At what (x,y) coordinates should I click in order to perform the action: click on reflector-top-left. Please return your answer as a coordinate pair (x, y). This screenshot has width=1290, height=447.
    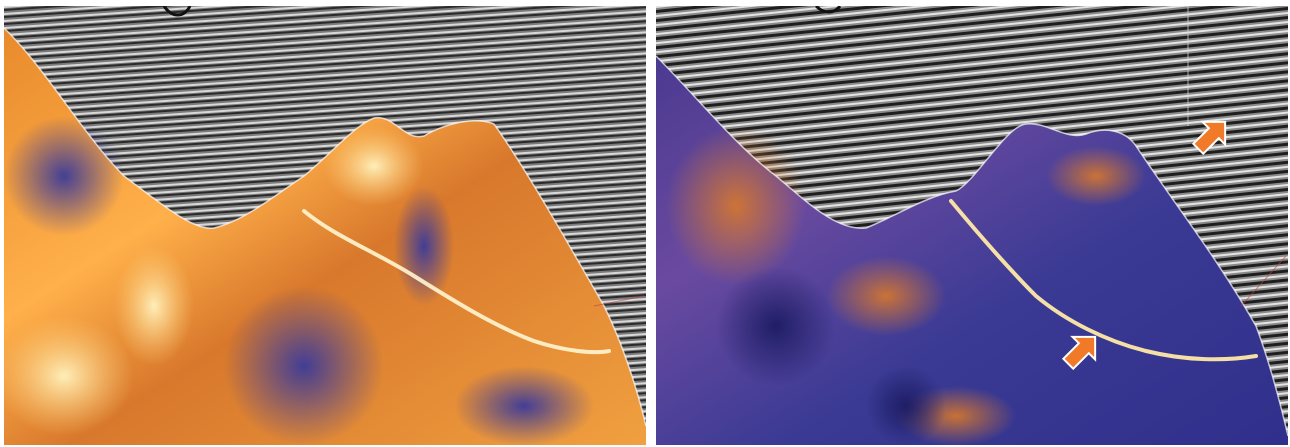
    Looking at the image, I should click on (177, 11).